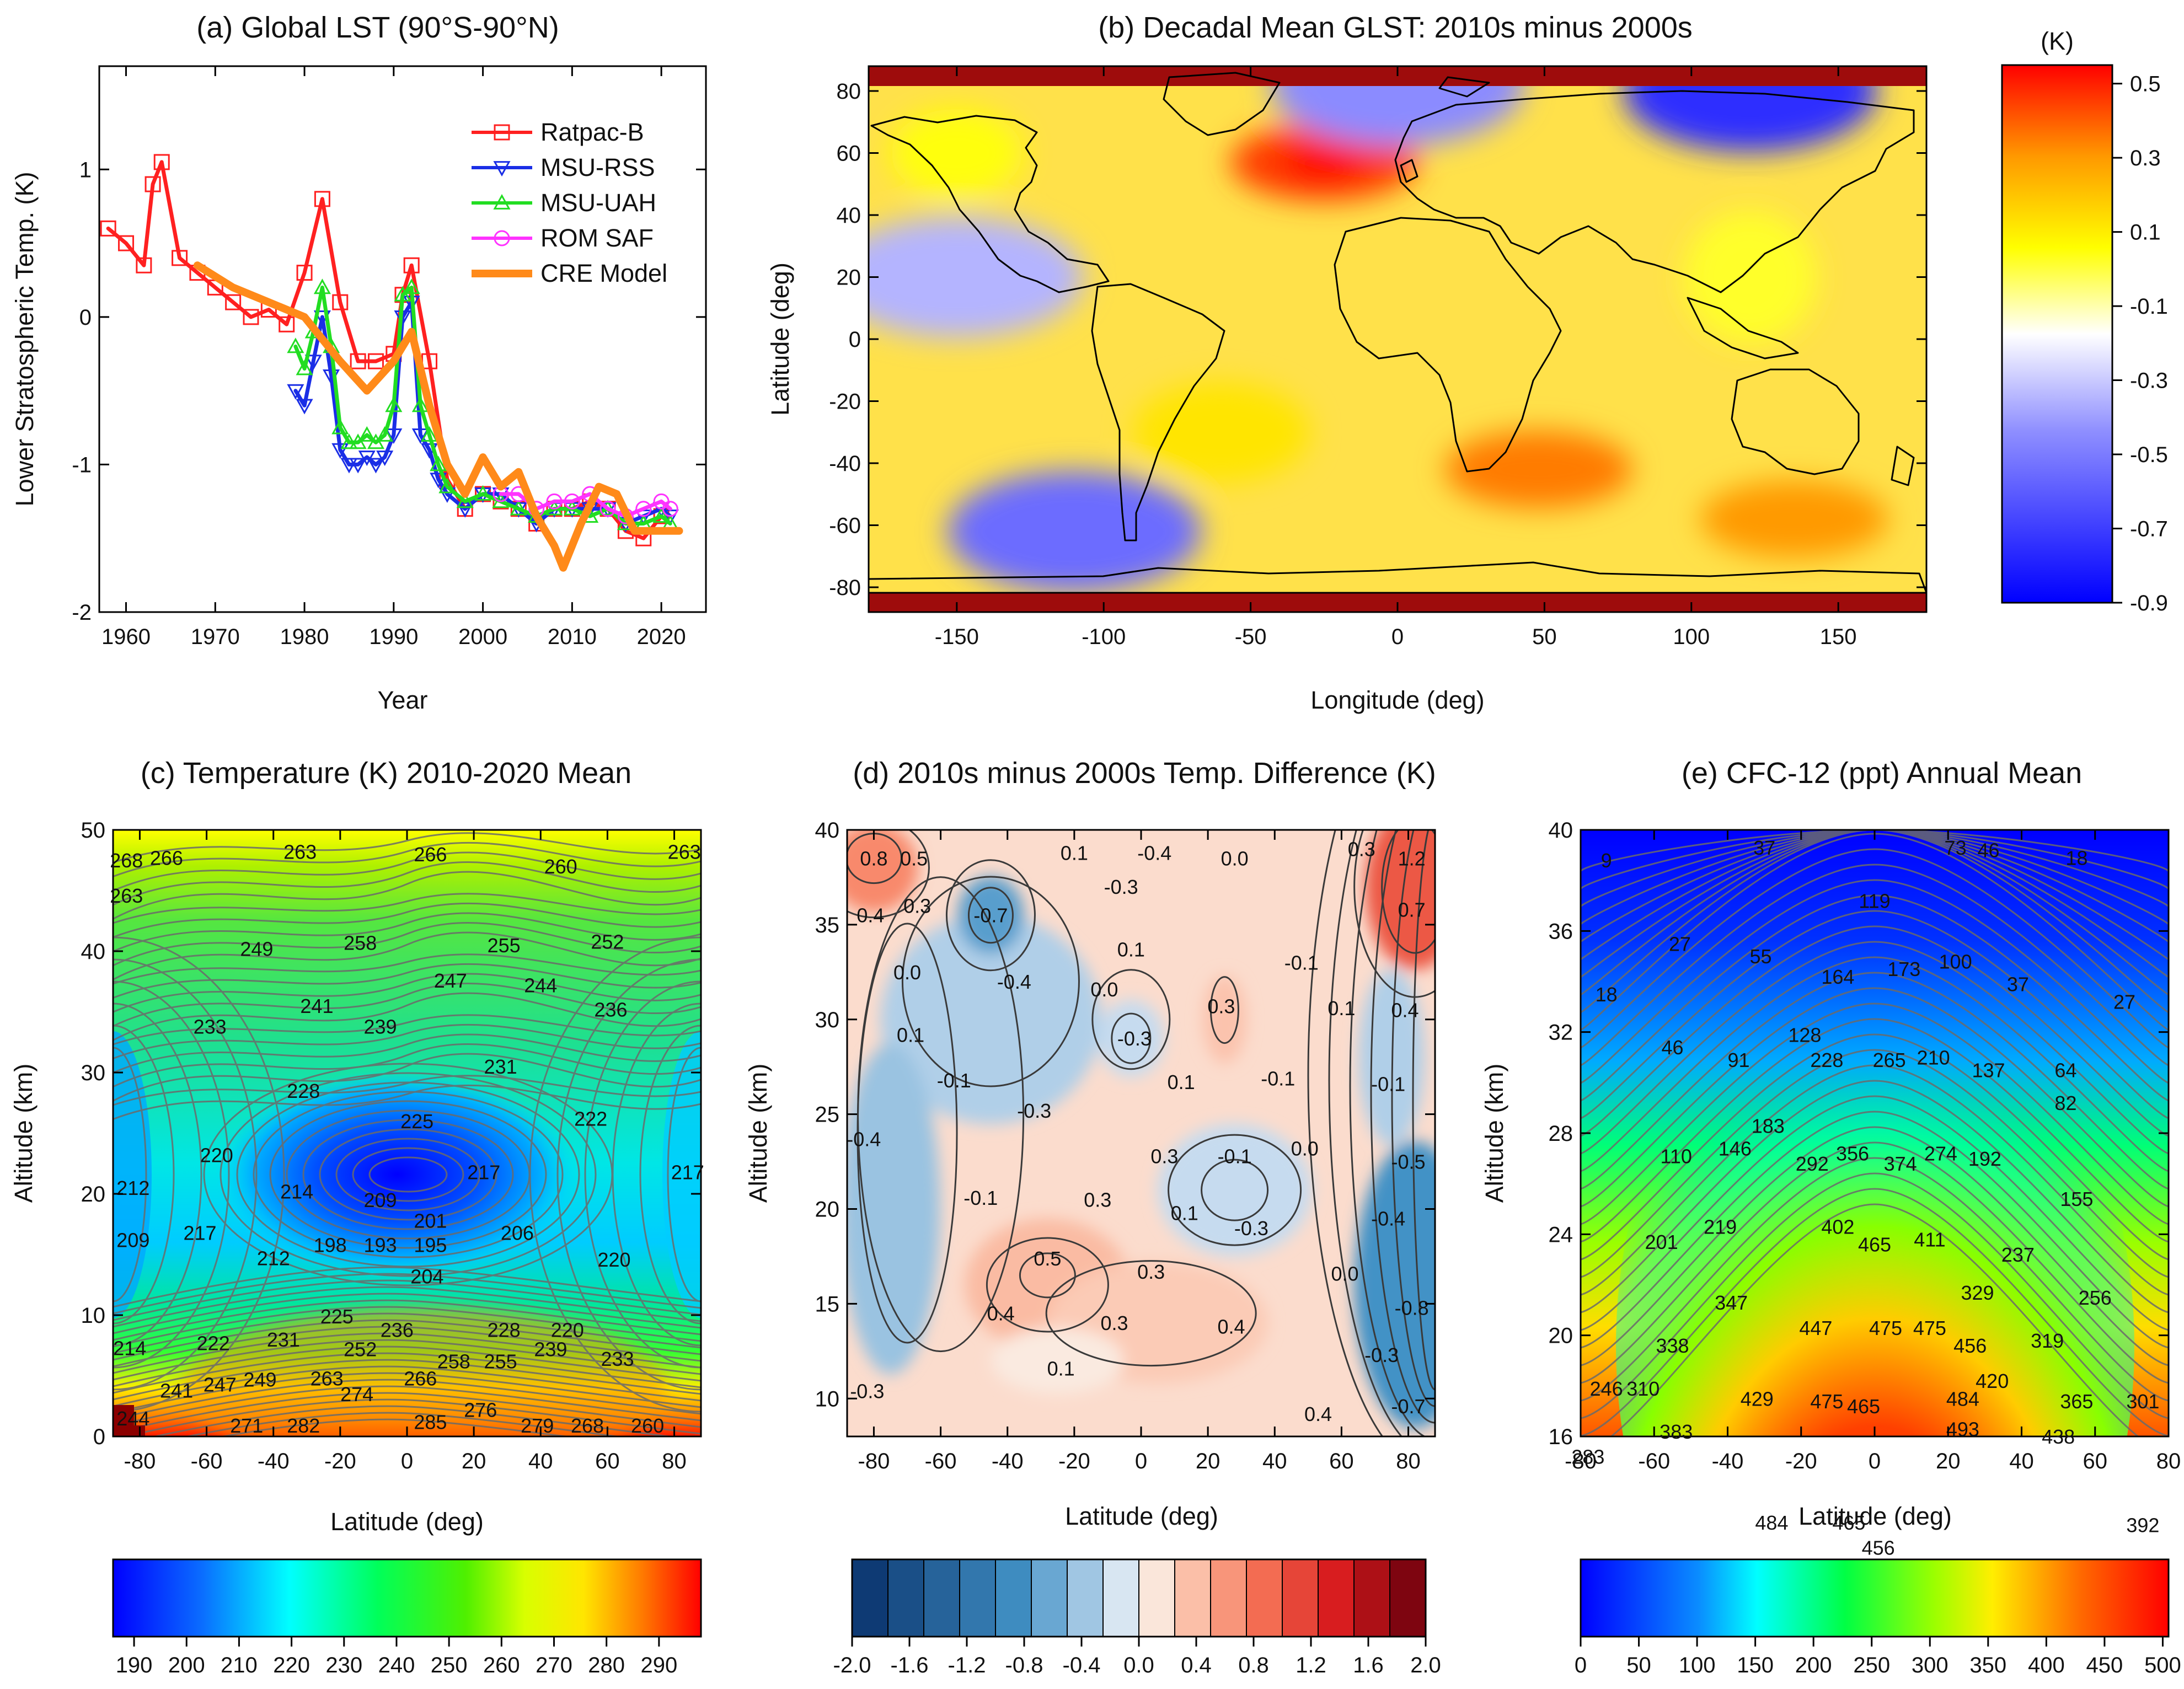  What do you see at coordinates (1962, 1429) in the screenshot?
I see `contour-label: 493` at bounding box center [1962, 1429].